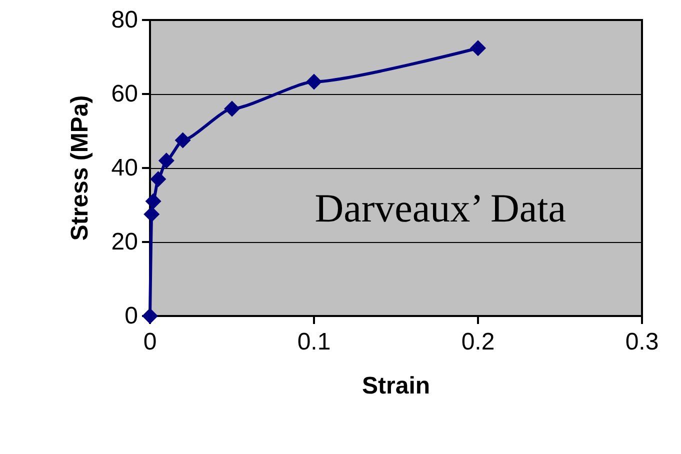 This screenshot has height=454, width=681. Describe the element at coordinates (440, 208) in the screenshot. I see `annotation: Darveaux’ Data` at that location.